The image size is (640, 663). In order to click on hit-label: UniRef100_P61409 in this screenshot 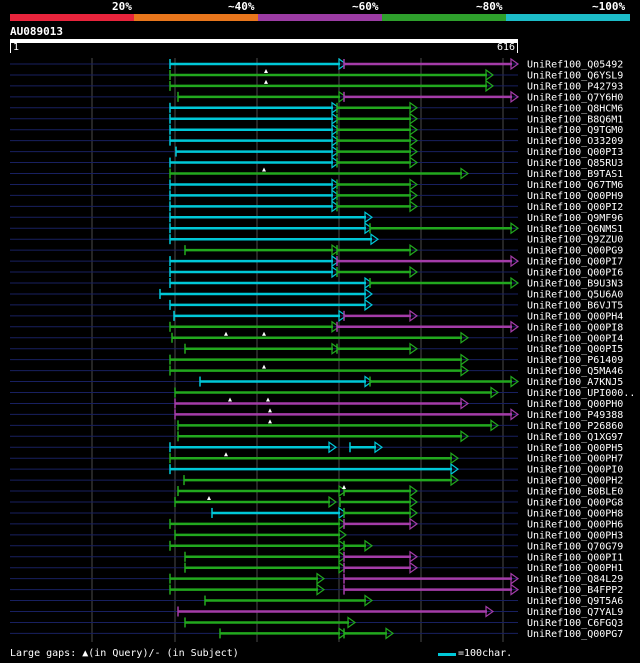, I will do `click(575, 360)`.